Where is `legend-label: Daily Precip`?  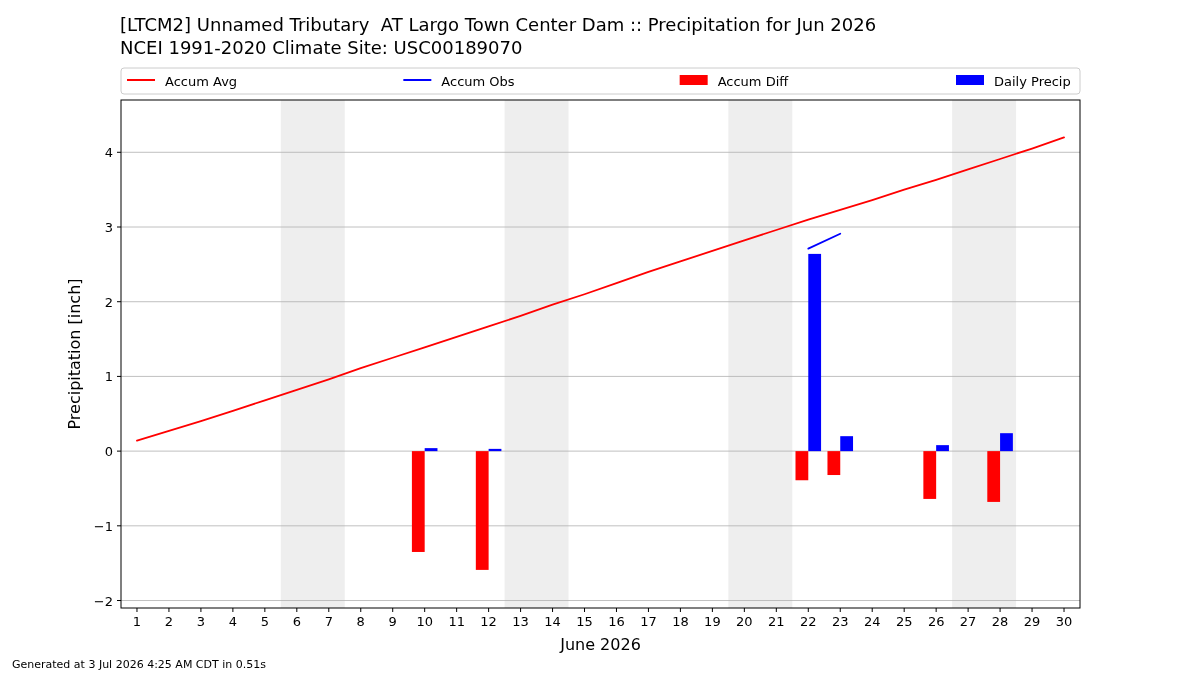
legend-label: Daily Precip is located at coordinates (1032, 81).